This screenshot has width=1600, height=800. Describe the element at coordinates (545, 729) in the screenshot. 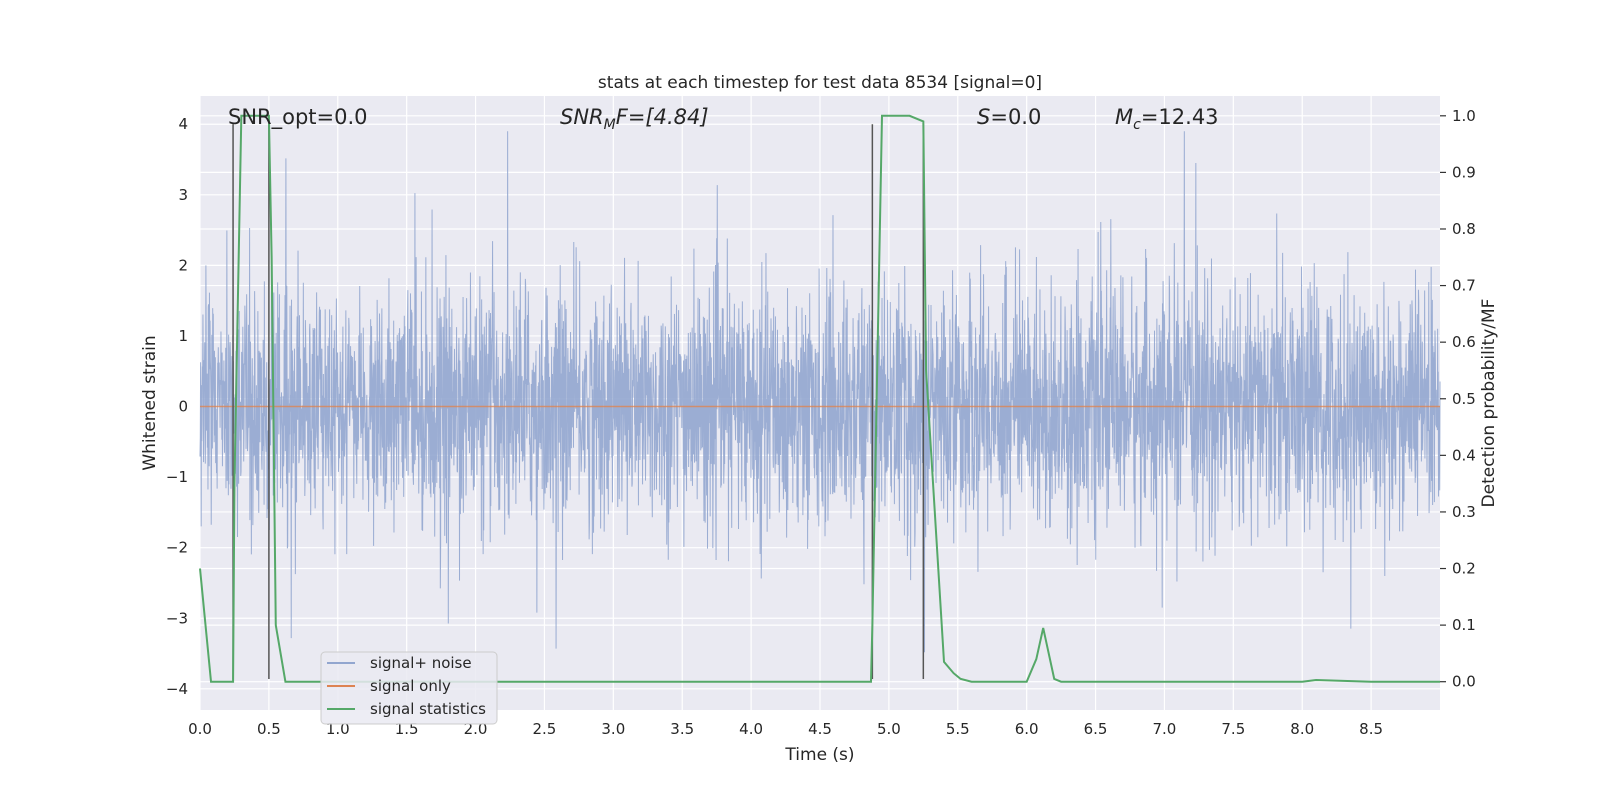

I see `x-tick-label: 2.5` at that location.